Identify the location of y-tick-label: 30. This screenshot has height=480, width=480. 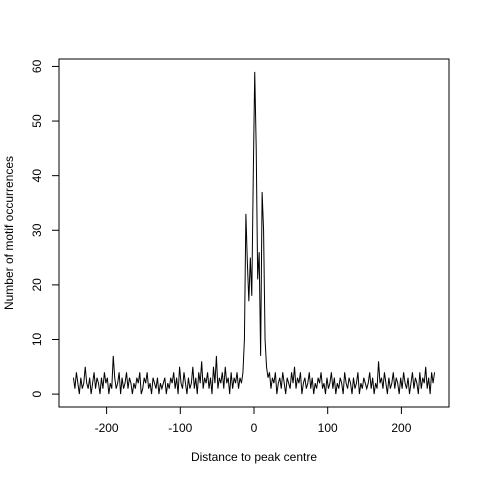
(37, 230).